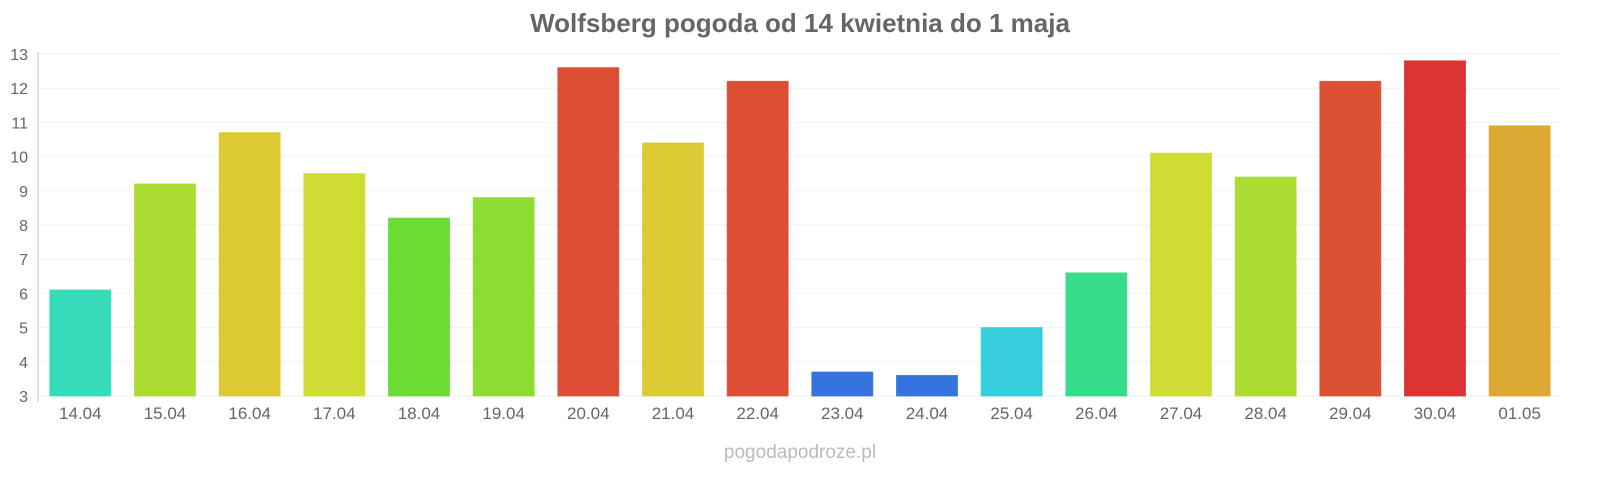 The width and height of the screenshot is (1600, 480). What do you see at coordinates (503, 413) in the screenshot?
I see `x-tick-label: 19.04` at bounding box center [503, 413].